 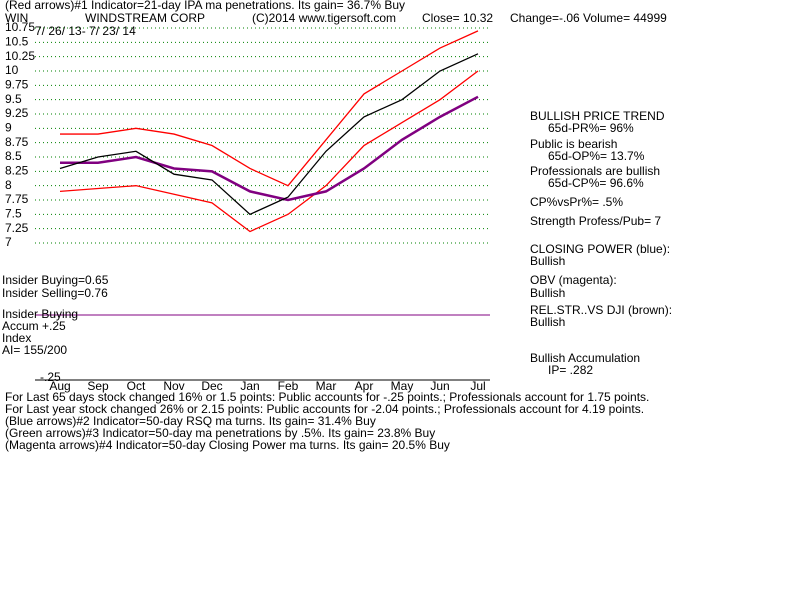 What do you see at coordinates (17, 42) in the screenshot?
I see `y-tick-label: 10.5` at bounding box center [17, 42].